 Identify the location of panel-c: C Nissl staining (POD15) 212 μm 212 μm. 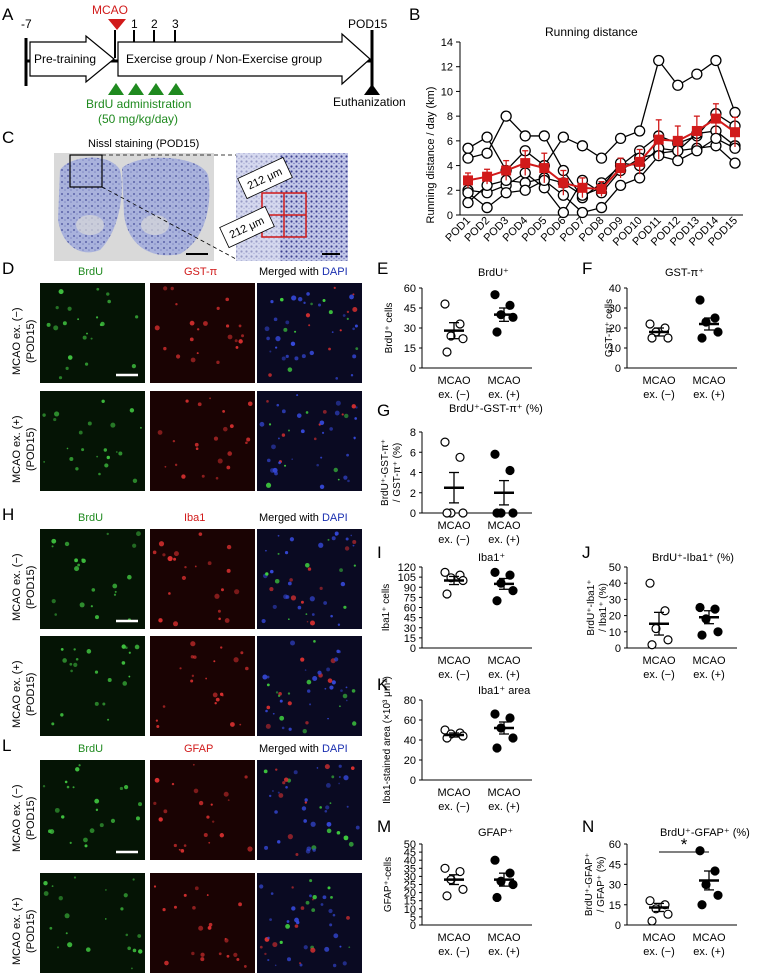
(175, 194).